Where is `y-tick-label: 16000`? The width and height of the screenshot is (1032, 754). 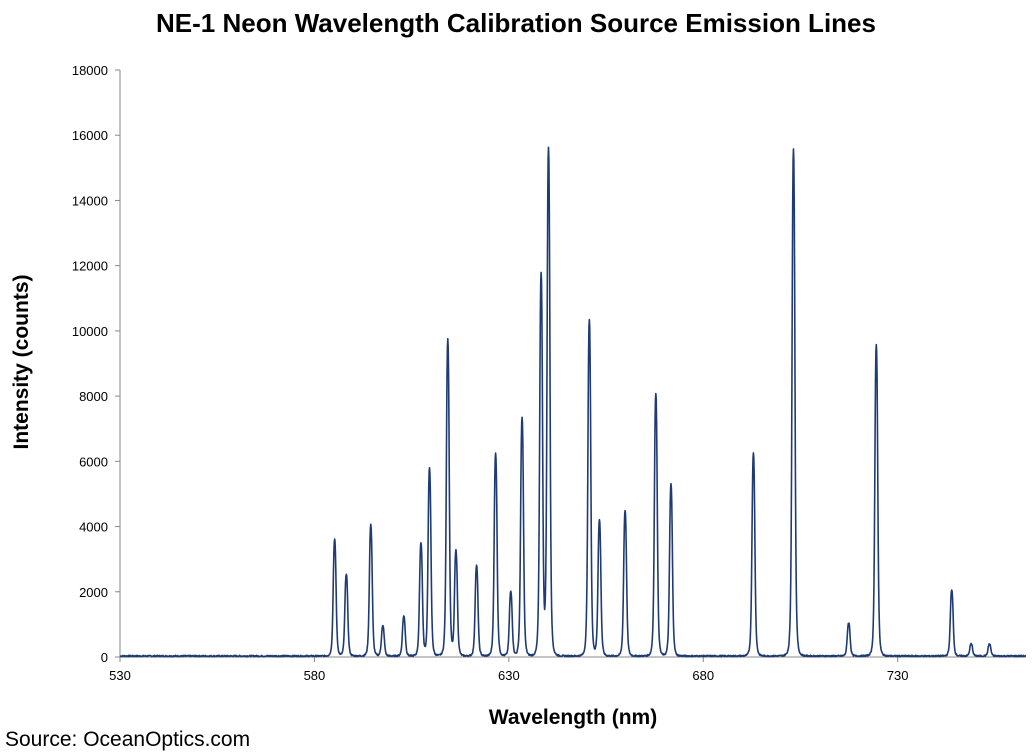
y-tick-label: 16000 is located at coordinates (90, 135).